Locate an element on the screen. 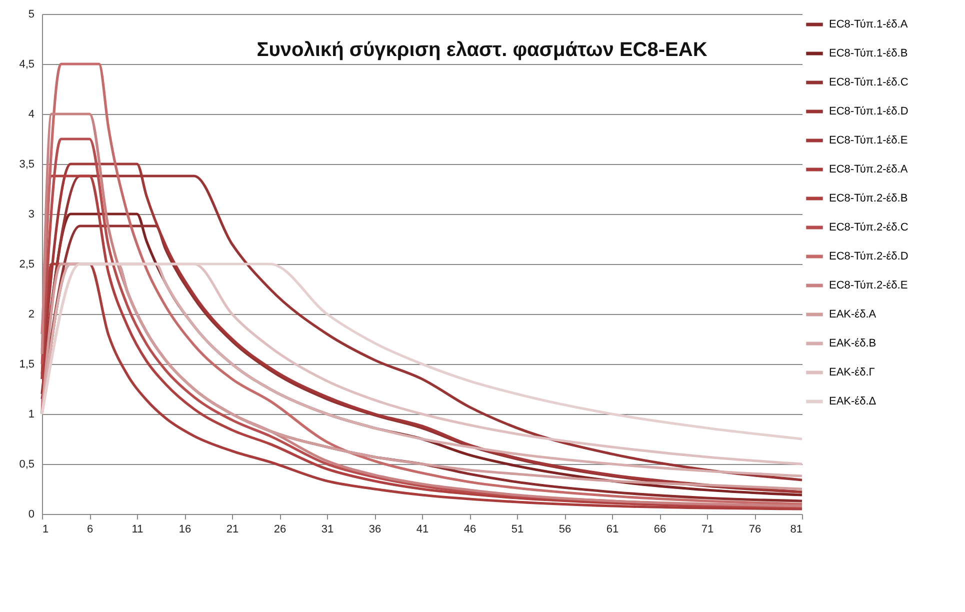  legend-label: EAK-έδ.Γ is located at coordinates (852, 372).